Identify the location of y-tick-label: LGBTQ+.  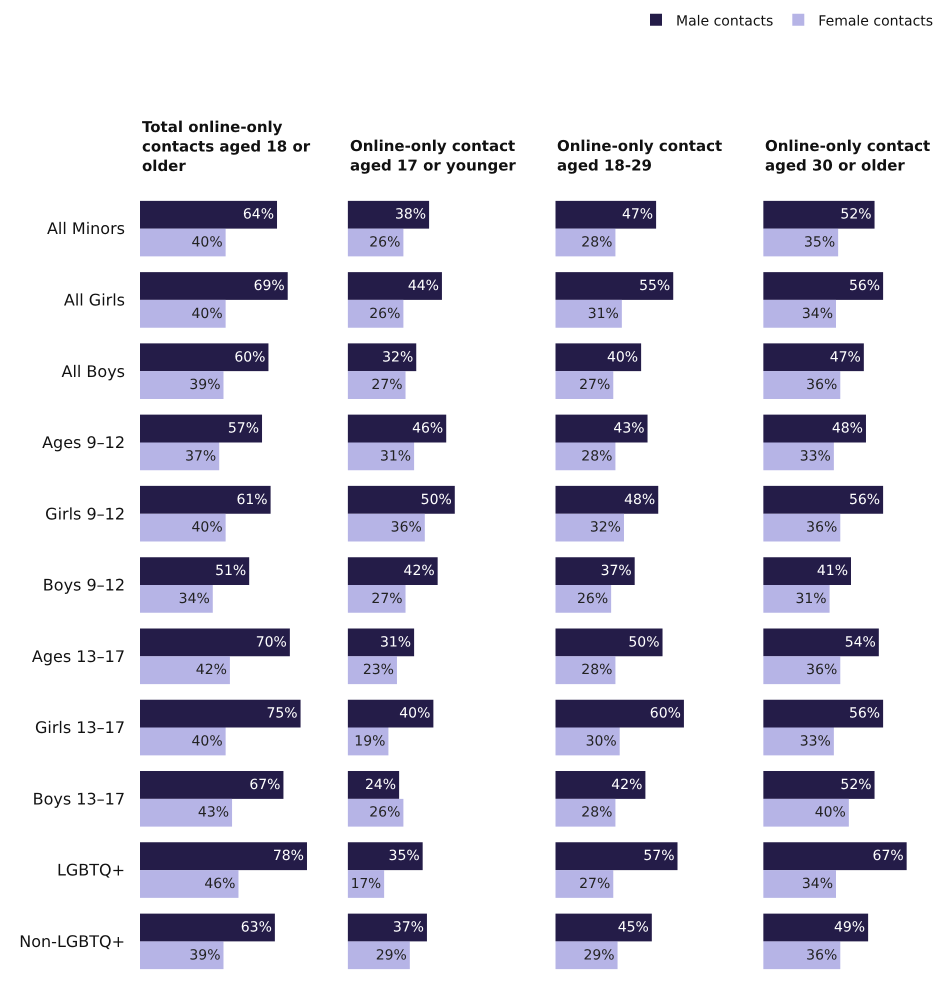
(90, 870).